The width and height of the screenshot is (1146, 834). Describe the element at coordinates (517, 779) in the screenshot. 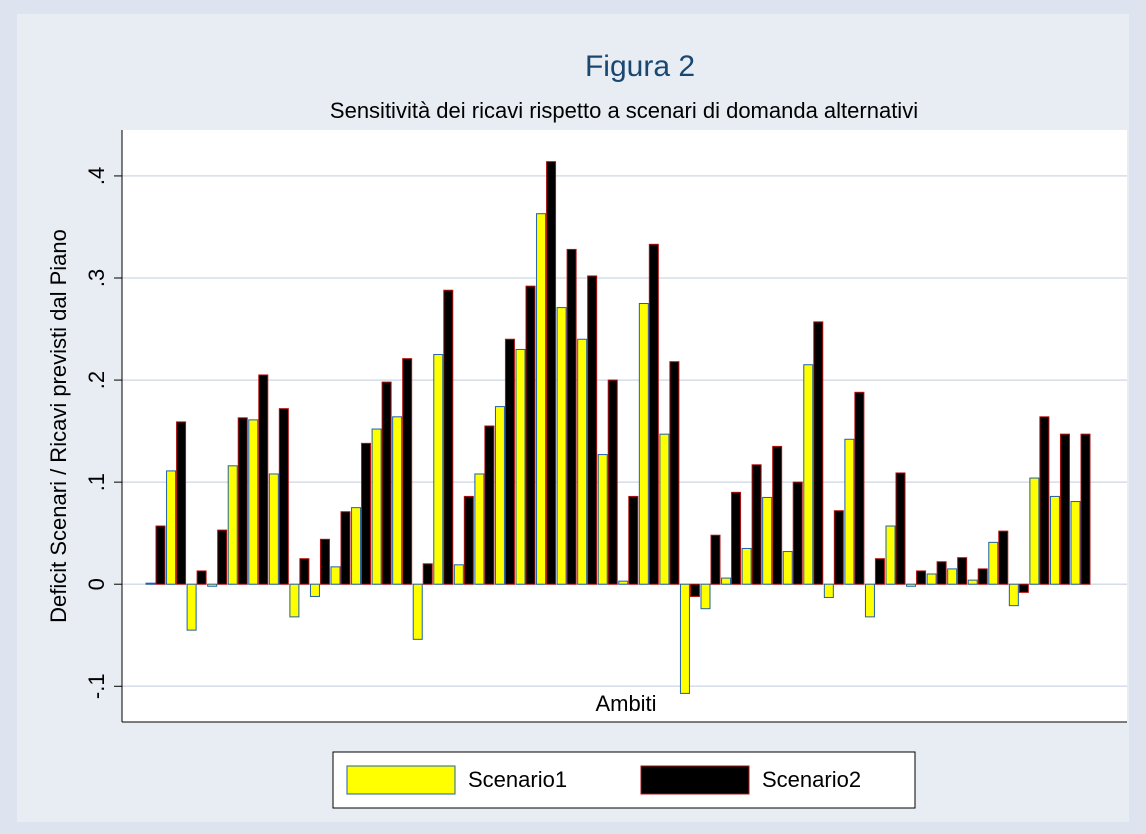

I see `legend-label: Scenario1` at that location.